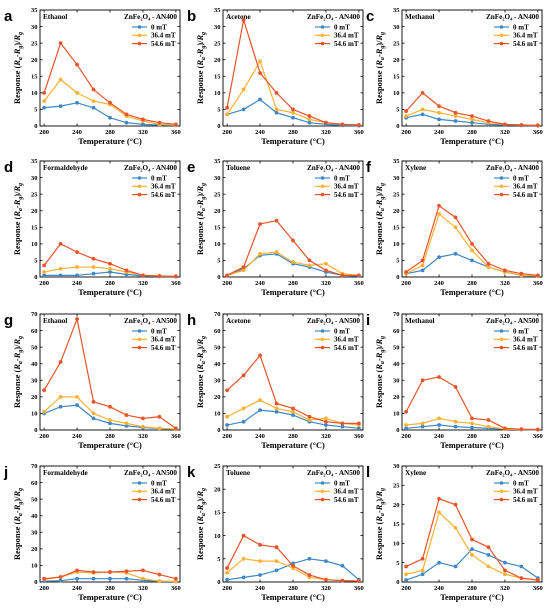  What do you see at coordinates (368, 472) in the screenshot?
I see `panel-letter: l` at bounding box center [368, 472].